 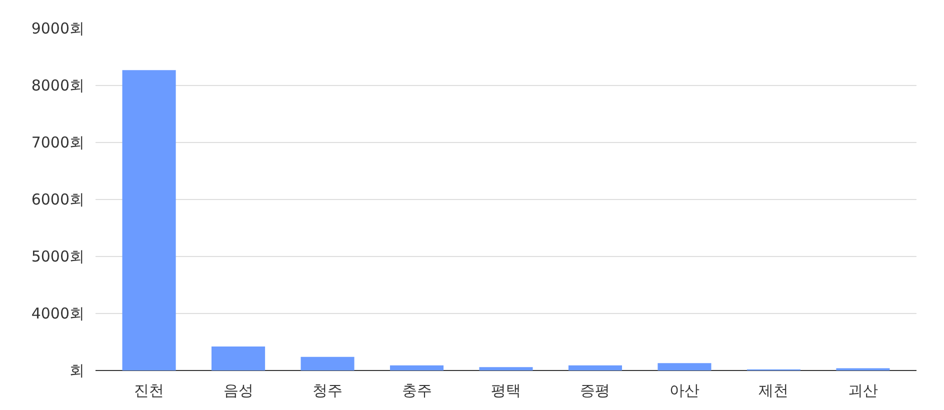 I want to click on y-tick-label: 8000회, so click(x=58, y=85).